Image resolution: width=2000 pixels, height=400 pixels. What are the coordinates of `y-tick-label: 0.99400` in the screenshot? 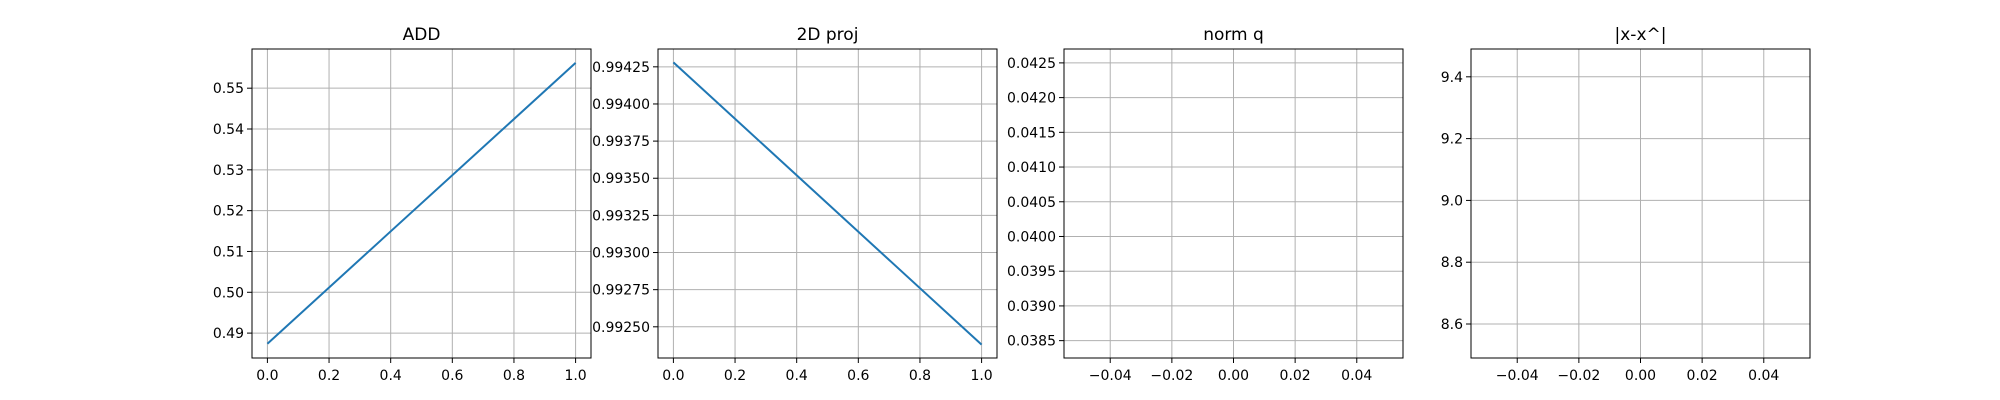 It's located at (621, 105).